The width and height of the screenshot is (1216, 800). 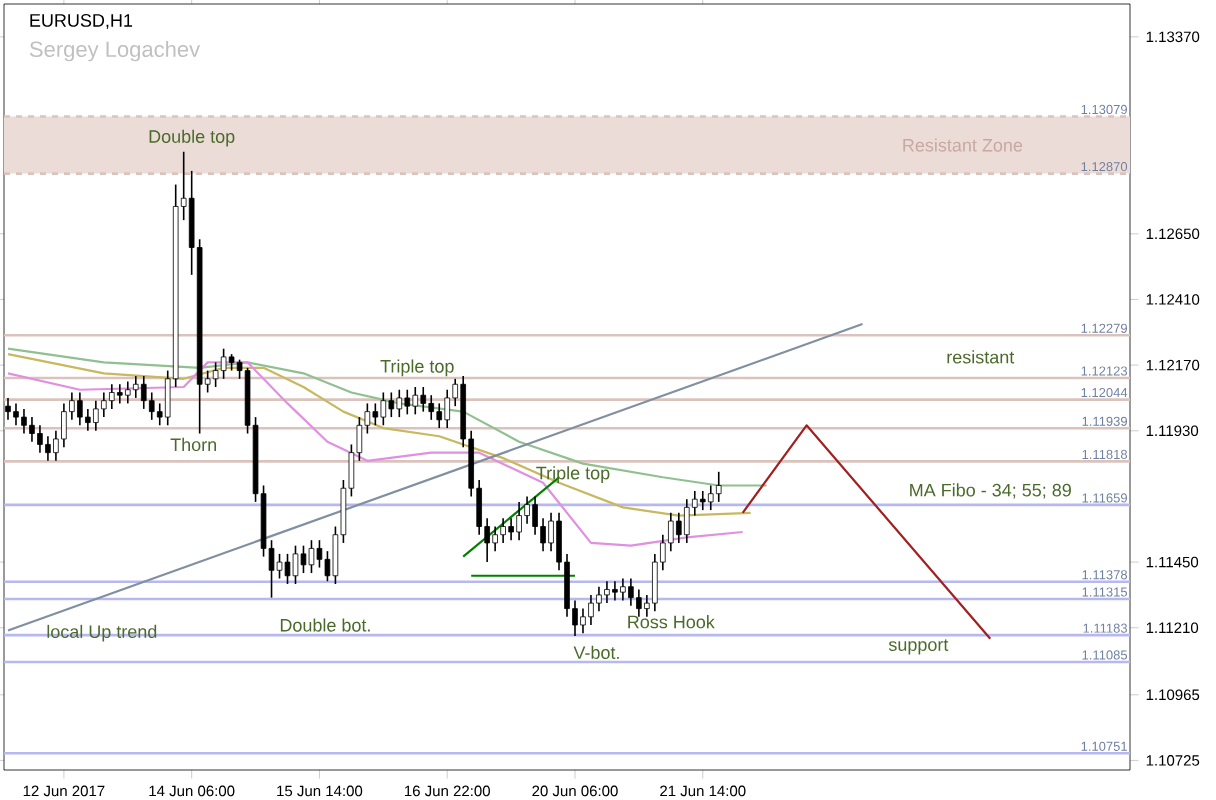 What do you see at coordinates (963, 145) in the screenshot?
I see `band-label: Resistant Zone` at bounding box center [963, 145].